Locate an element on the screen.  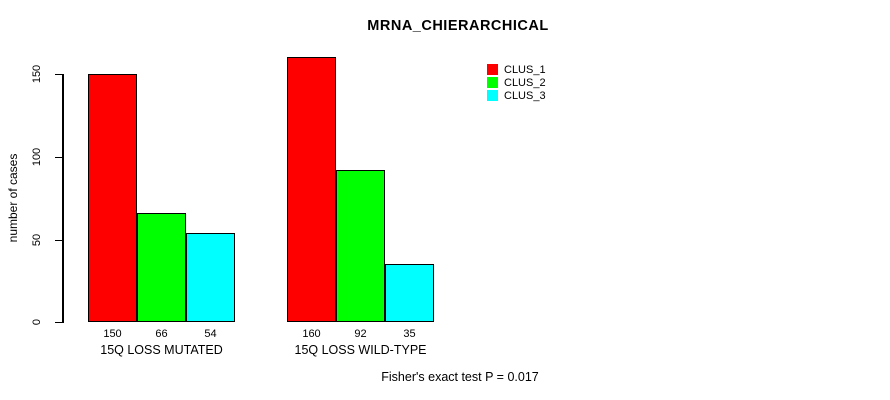
legend-label-clus1: CLUS_1 is located at coordinates (525, 69).